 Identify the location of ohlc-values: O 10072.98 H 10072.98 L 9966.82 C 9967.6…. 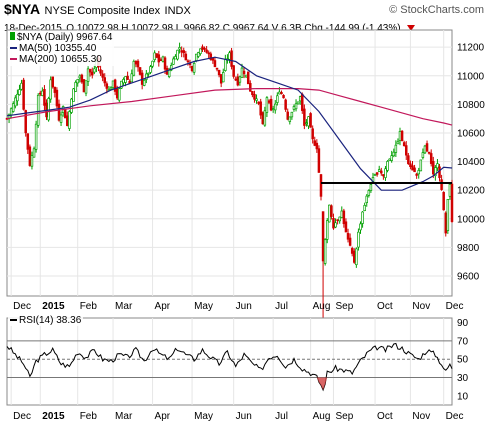
(233, 28).